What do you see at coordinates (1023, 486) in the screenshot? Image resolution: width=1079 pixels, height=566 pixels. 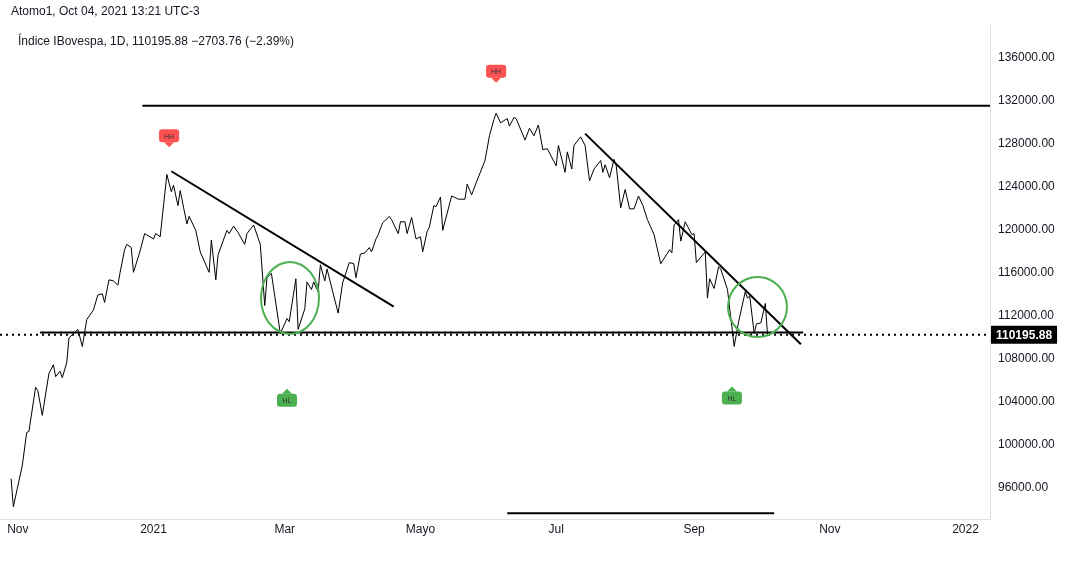 I see `y-tick-label: 96000.00` at bounding box center [1023, 486].